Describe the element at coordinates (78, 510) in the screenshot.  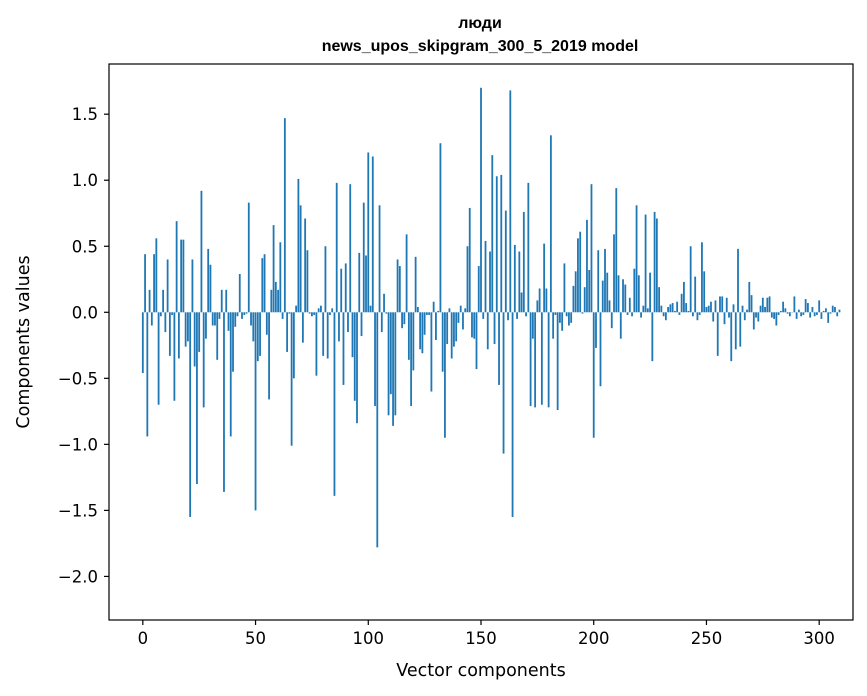
I see `y-tick-label: −1.5` at that location.